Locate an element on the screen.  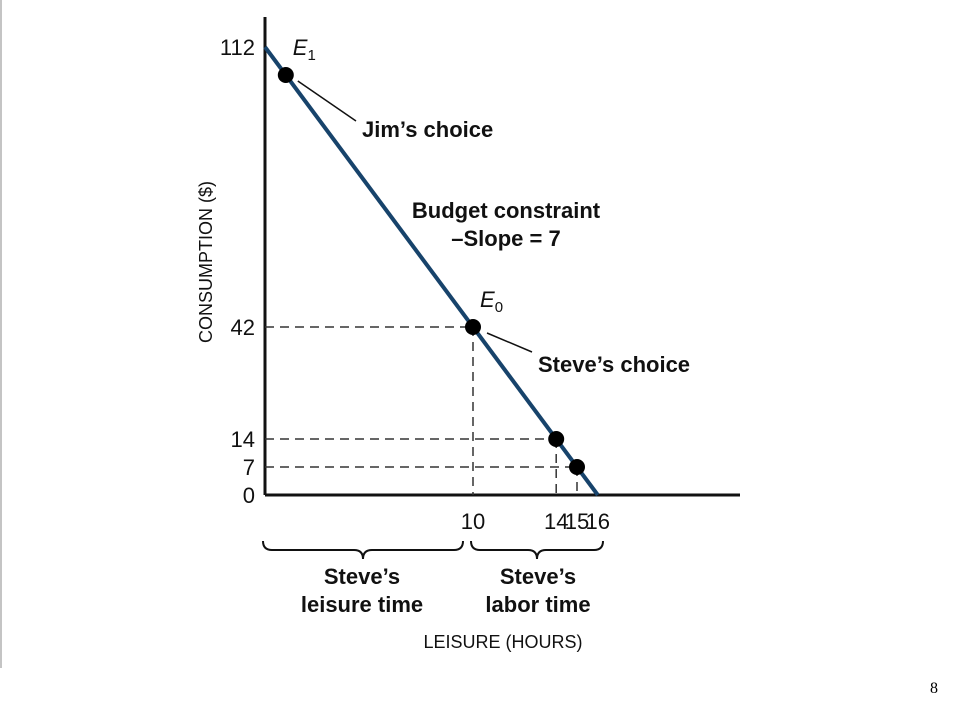
point-label-subscript-1: 0 is located at coordinates (499, 307).